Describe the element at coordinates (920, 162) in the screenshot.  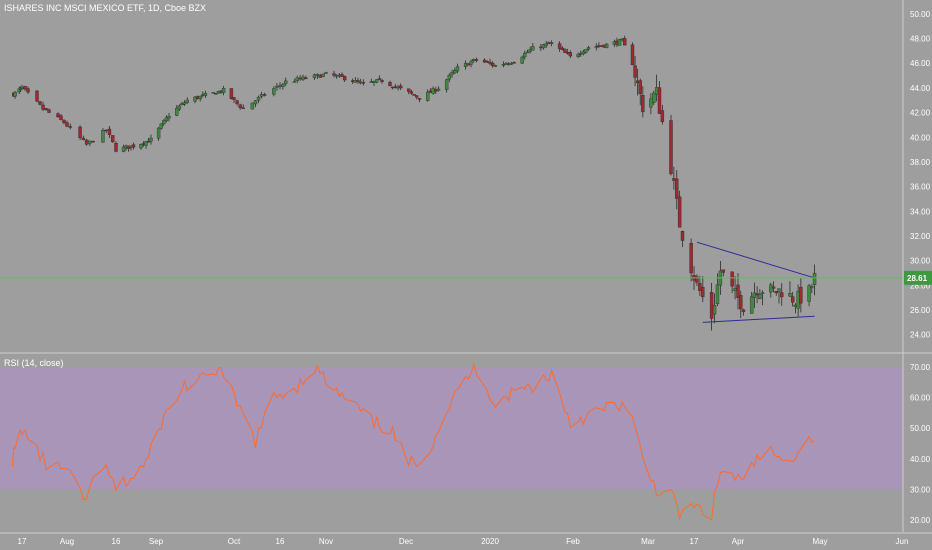
I see `price-tick-label: 38.00` at that location.